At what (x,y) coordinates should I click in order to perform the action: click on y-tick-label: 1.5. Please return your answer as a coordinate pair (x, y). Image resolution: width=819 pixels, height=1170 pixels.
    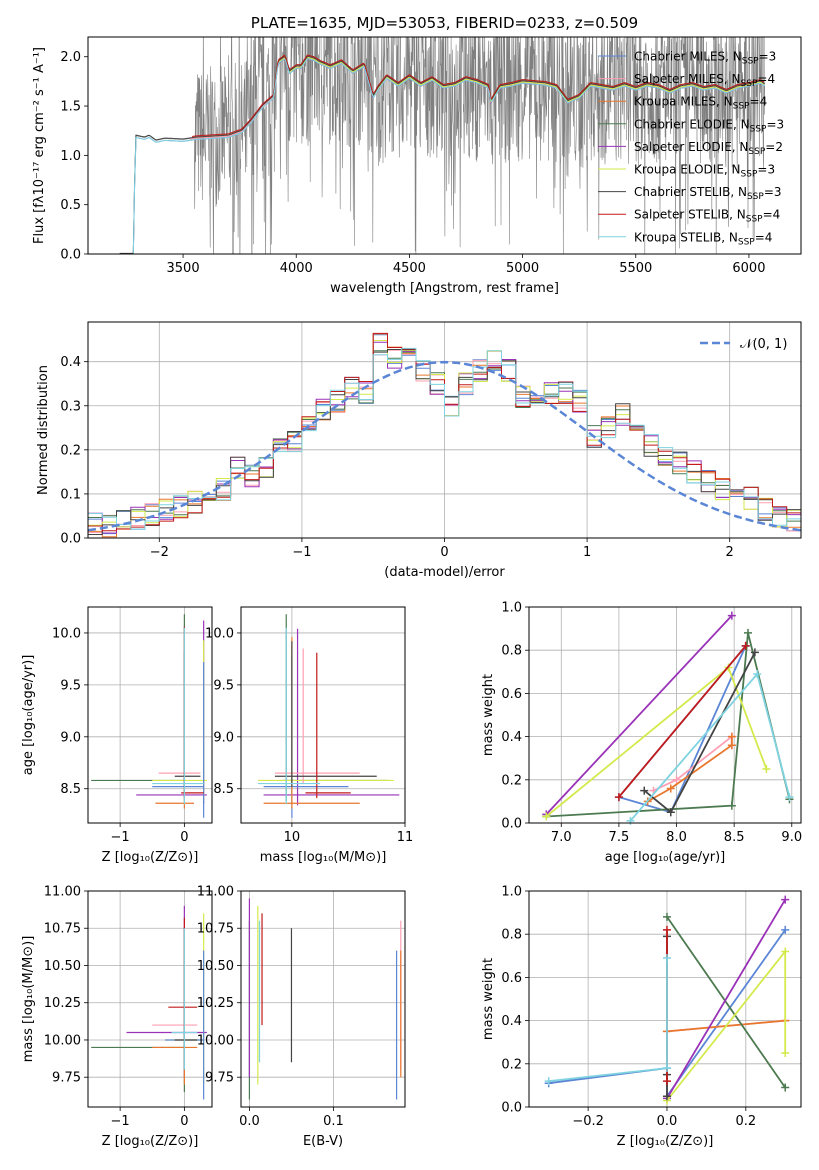
    Looking at the image, I should click on (70, 107).